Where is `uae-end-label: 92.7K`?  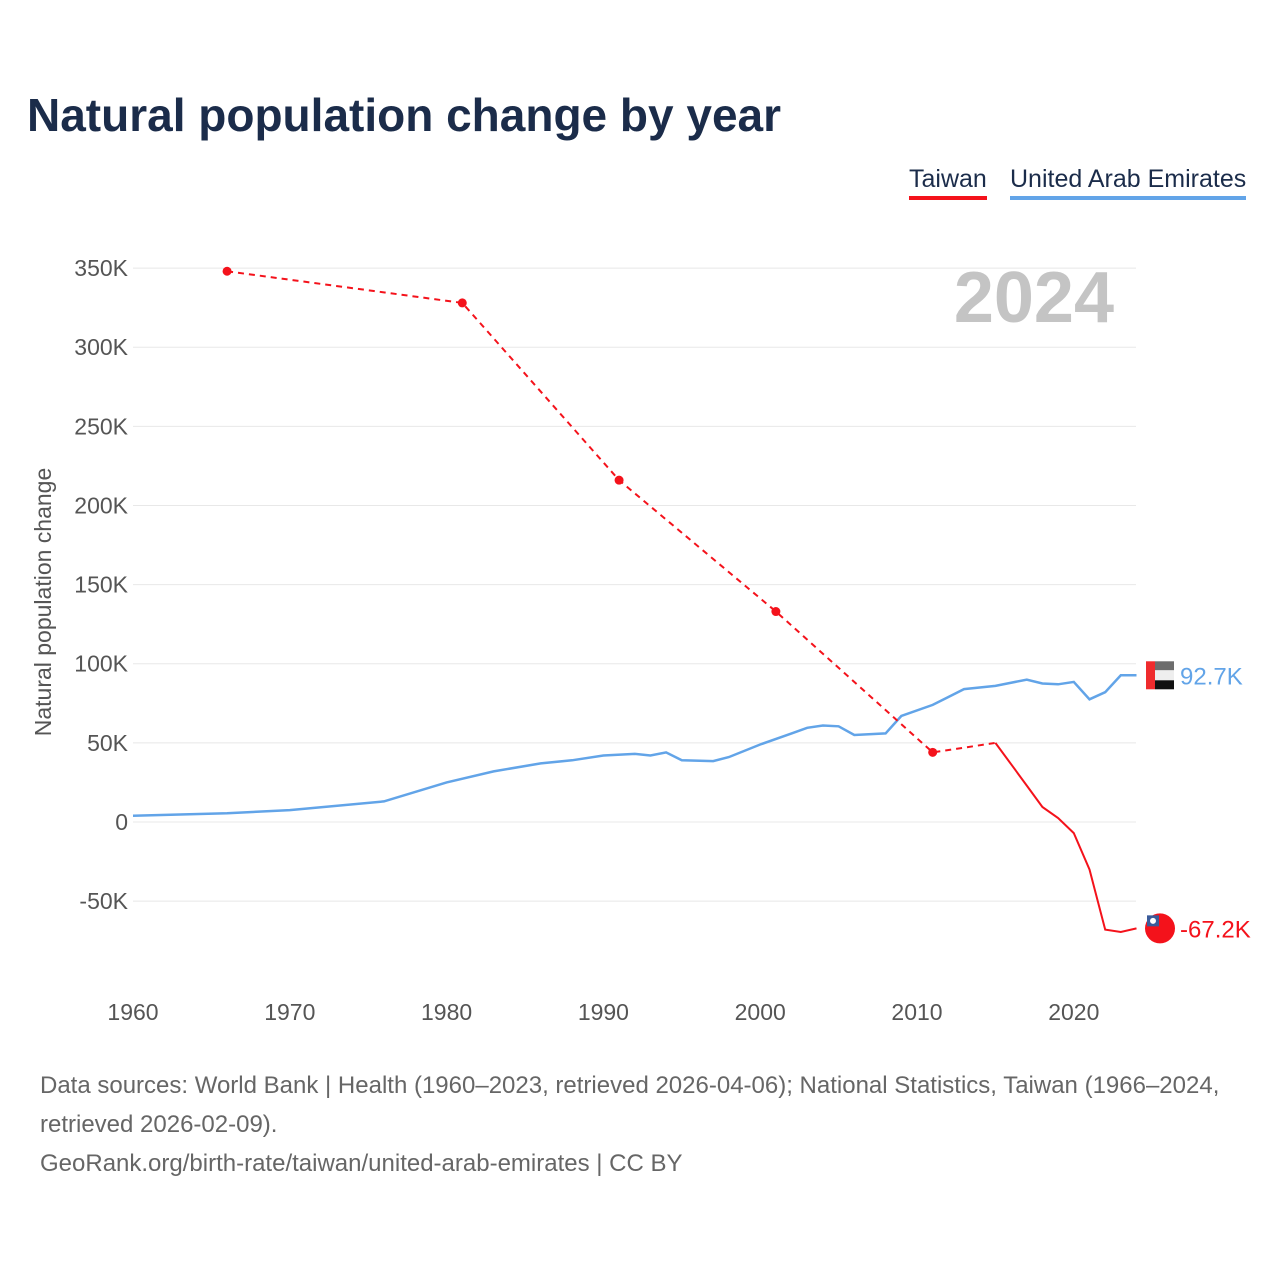
uae-end-label: 92.7K is located at coordinates (1211, 676).